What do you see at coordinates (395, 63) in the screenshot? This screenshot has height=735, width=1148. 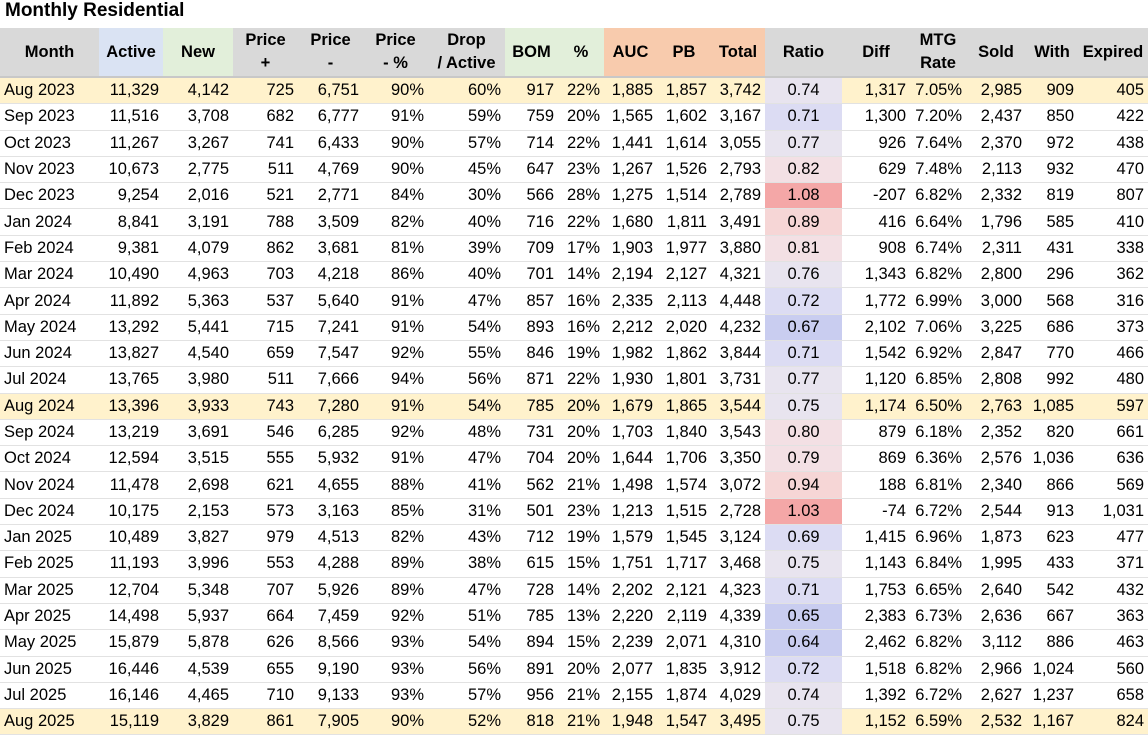 I see `header-price-pct-line2: - %` at bounding box center [395, 63].